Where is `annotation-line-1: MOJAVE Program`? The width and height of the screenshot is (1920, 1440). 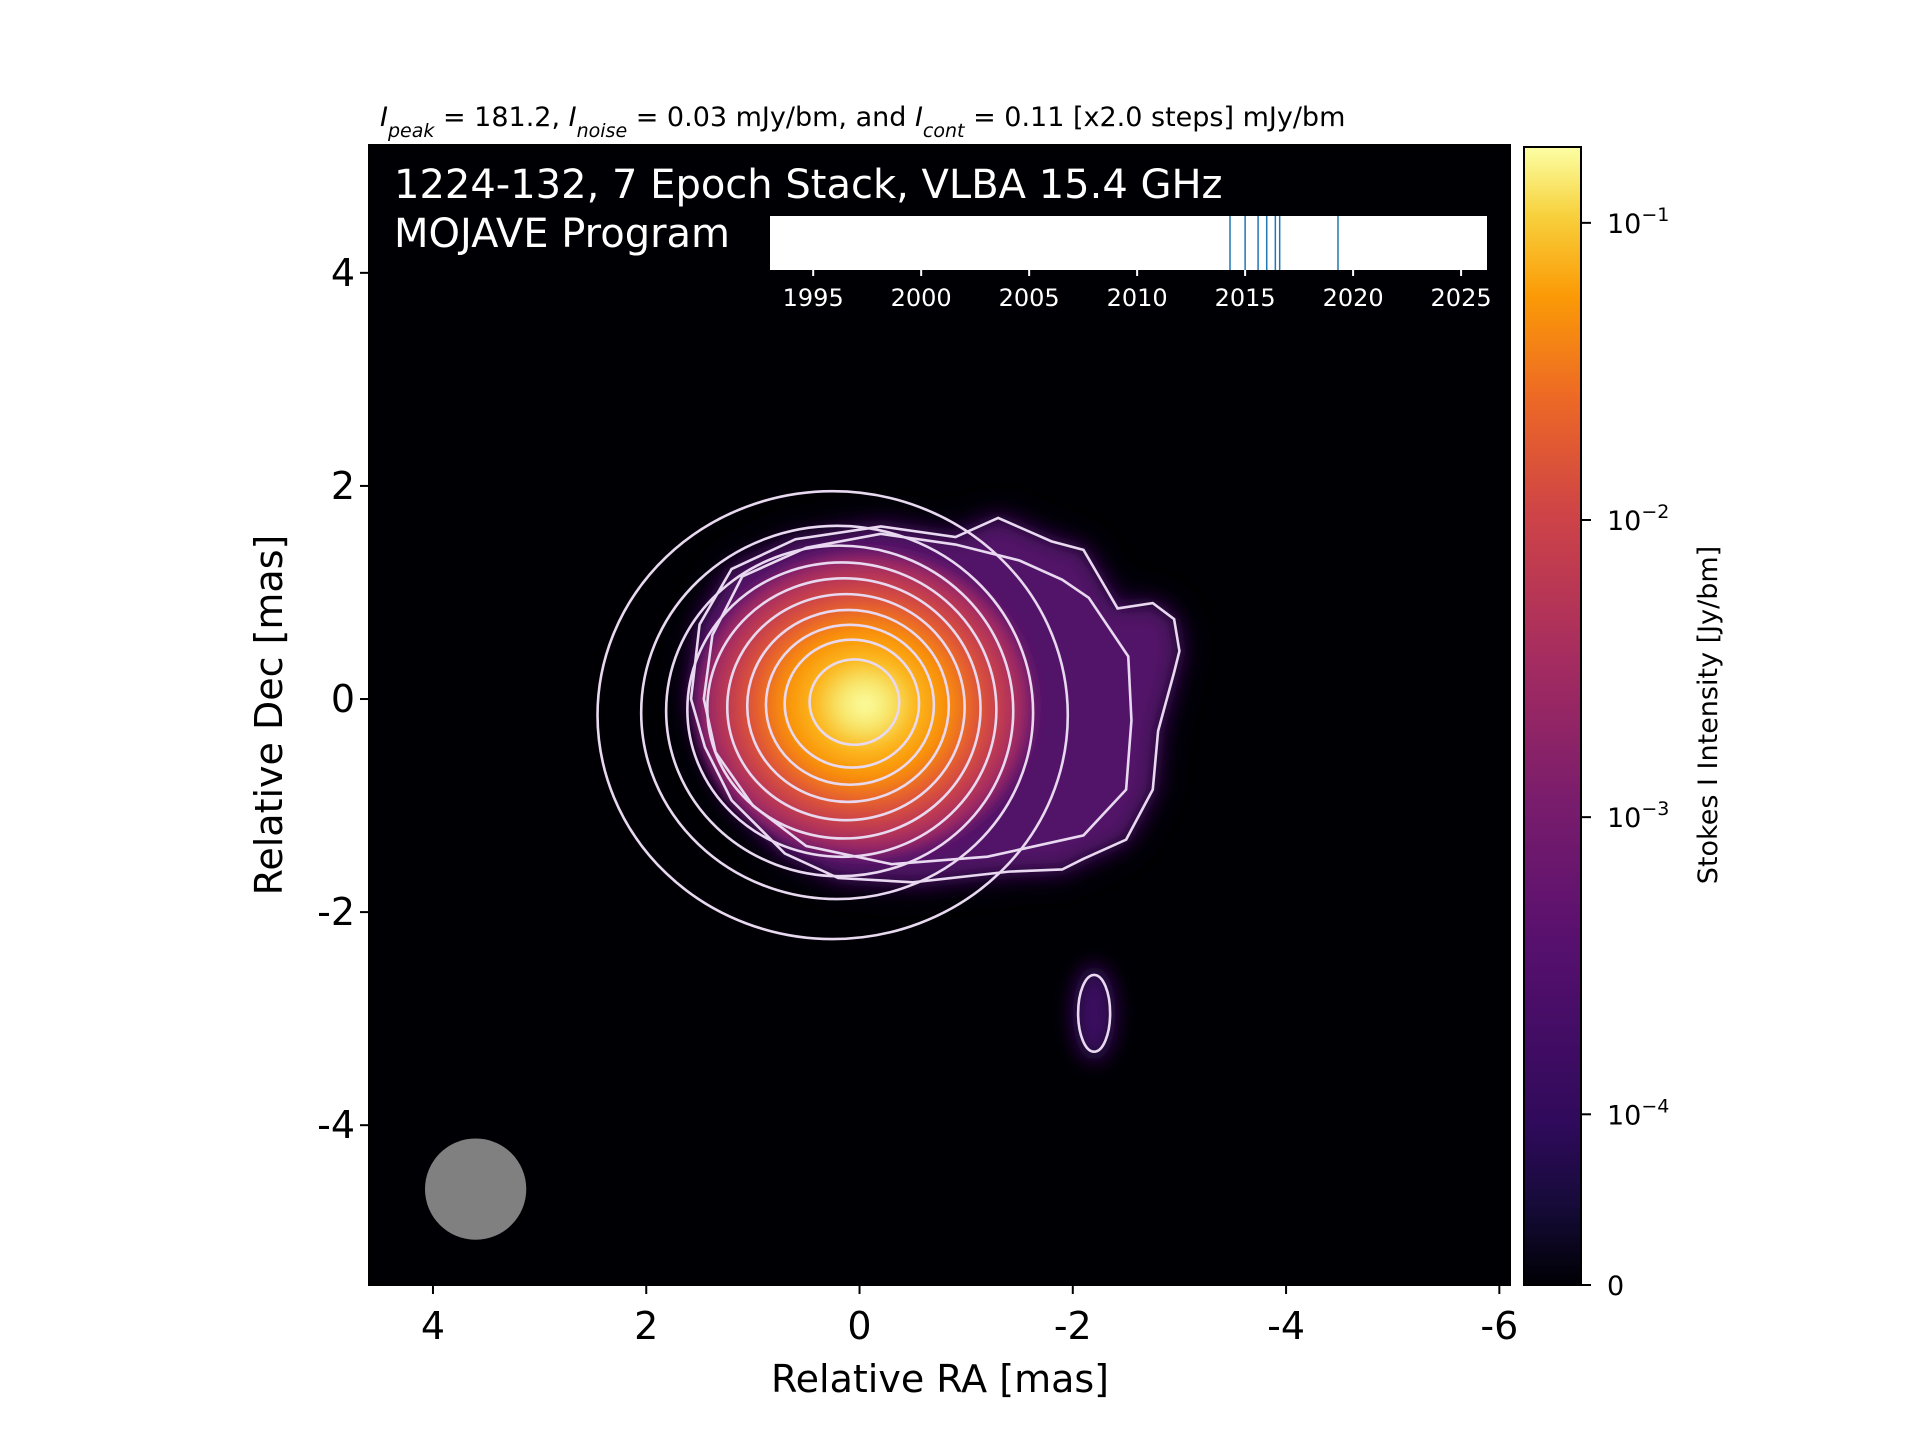 annotation-line-1: MOJAVE Program is located at coordinates (562, 234).